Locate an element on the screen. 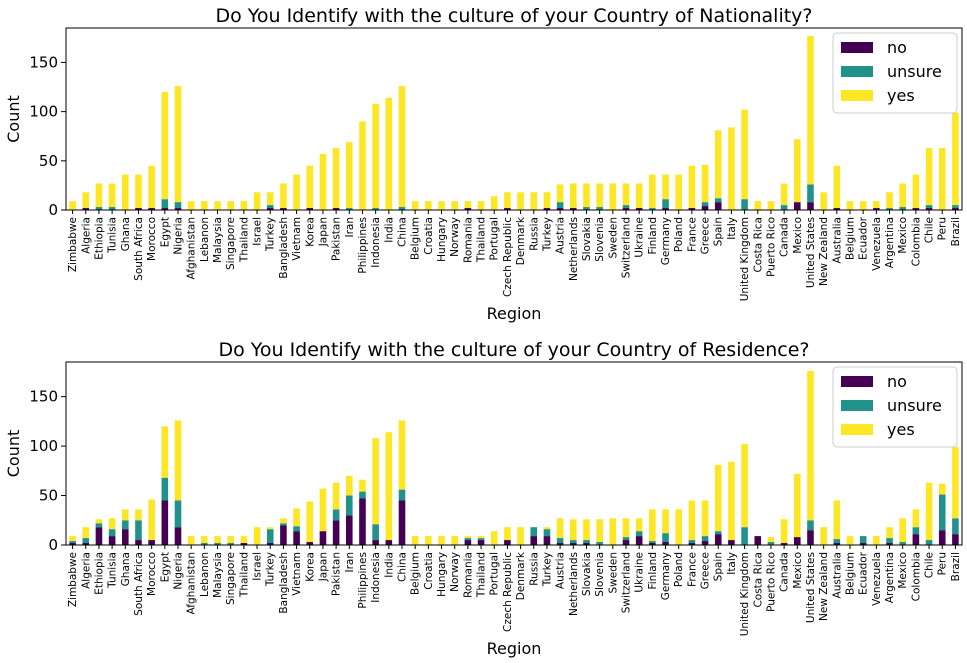 Image resolution: width=967 pixels, height=663 pixels. bar-no-netherlands is located at coordinates (573, 209).